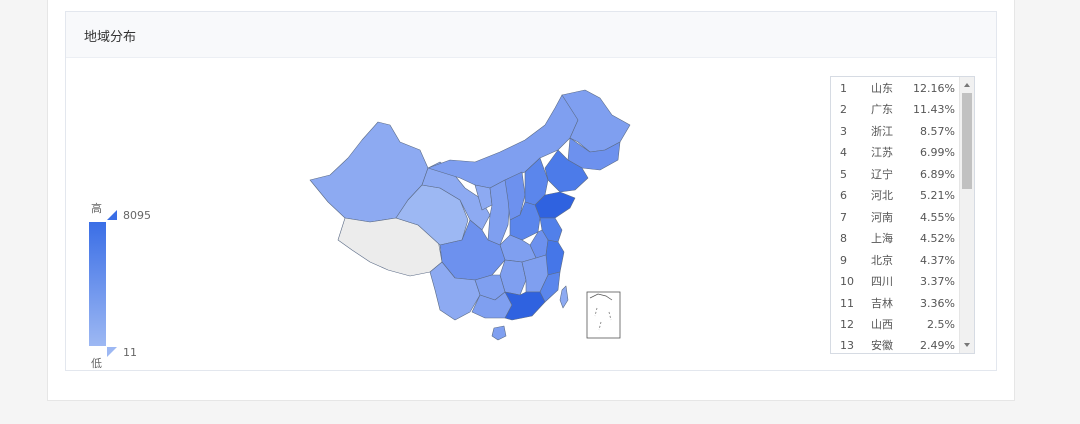 The height and width of the screenshot is (424, 1080). I want to click on ranking-row-share: 8.57%, so click(937, 131).